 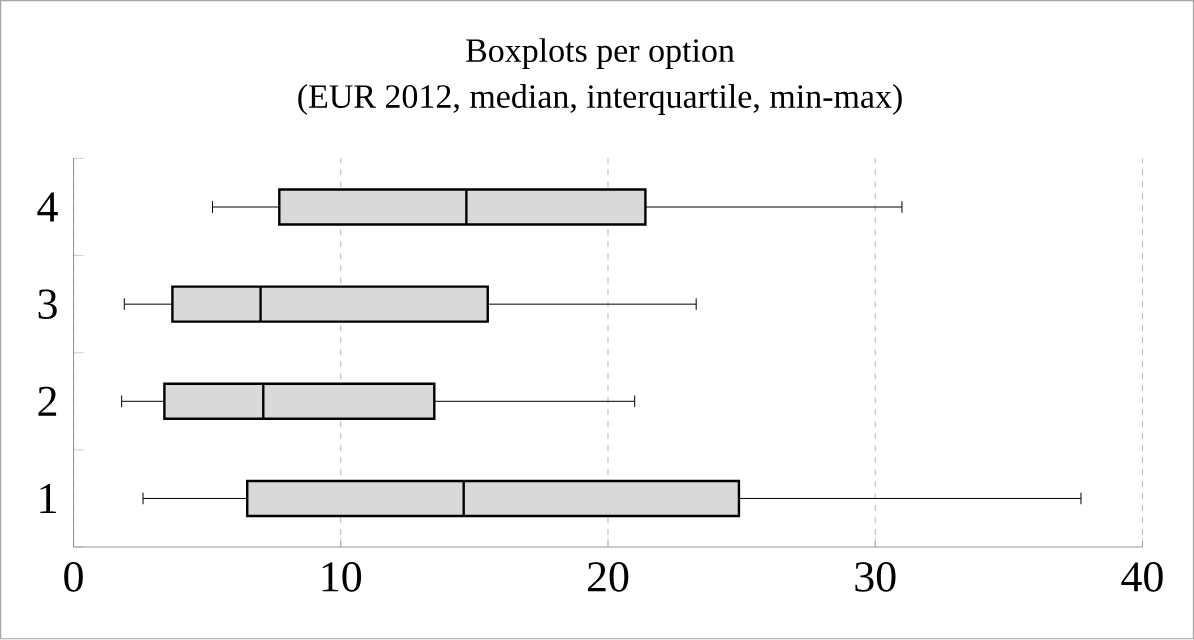 I want to click on x-tick-label: 30, so click(x=875, y=577).